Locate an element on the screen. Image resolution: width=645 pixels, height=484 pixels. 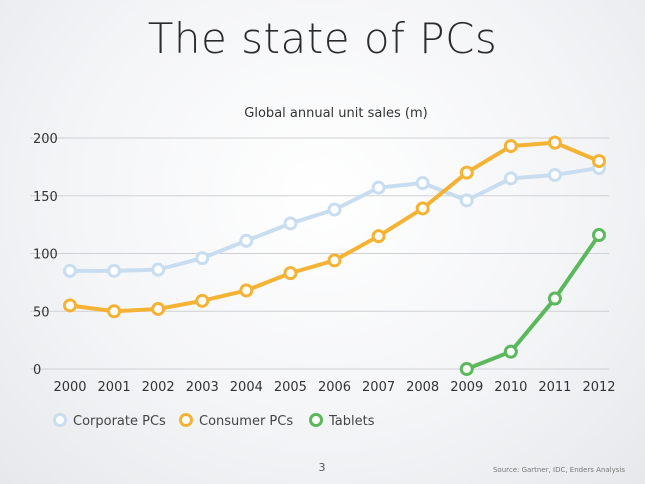
y-axis-ticks: 0 50 100 150 200 is located at coordinates (45, 255).